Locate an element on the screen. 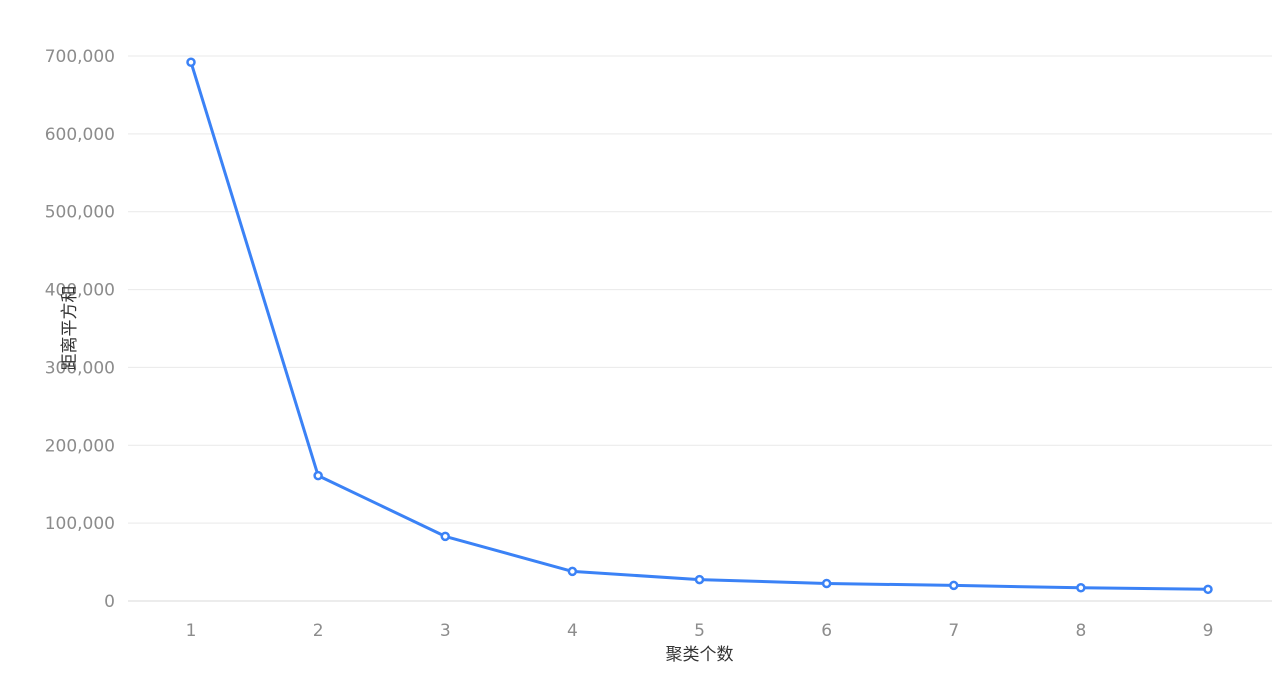 The width and height of the screenshot is (1282, 686). x-tick-label: 4 is located at coordinates (572, 631).